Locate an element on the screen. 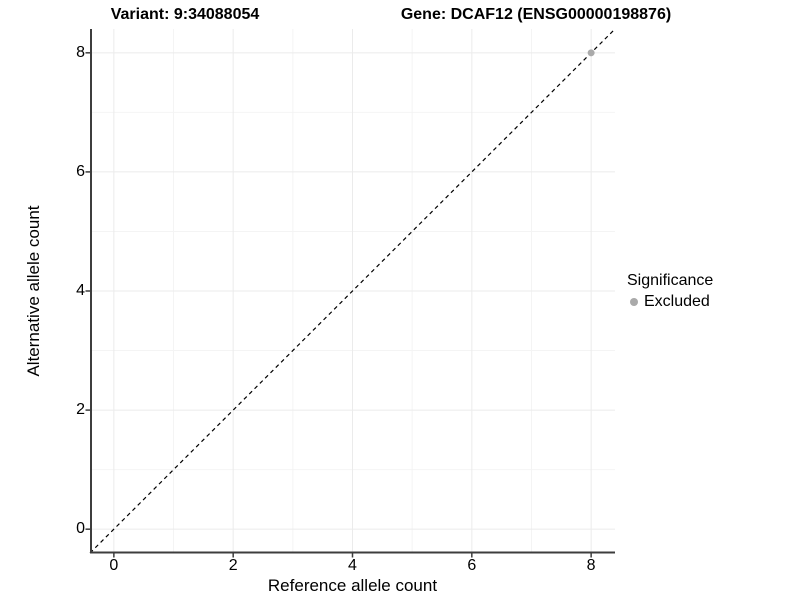 This screenshot has width=800, height=600. legend: Significance Excluded is located at coordinates (670, 291).